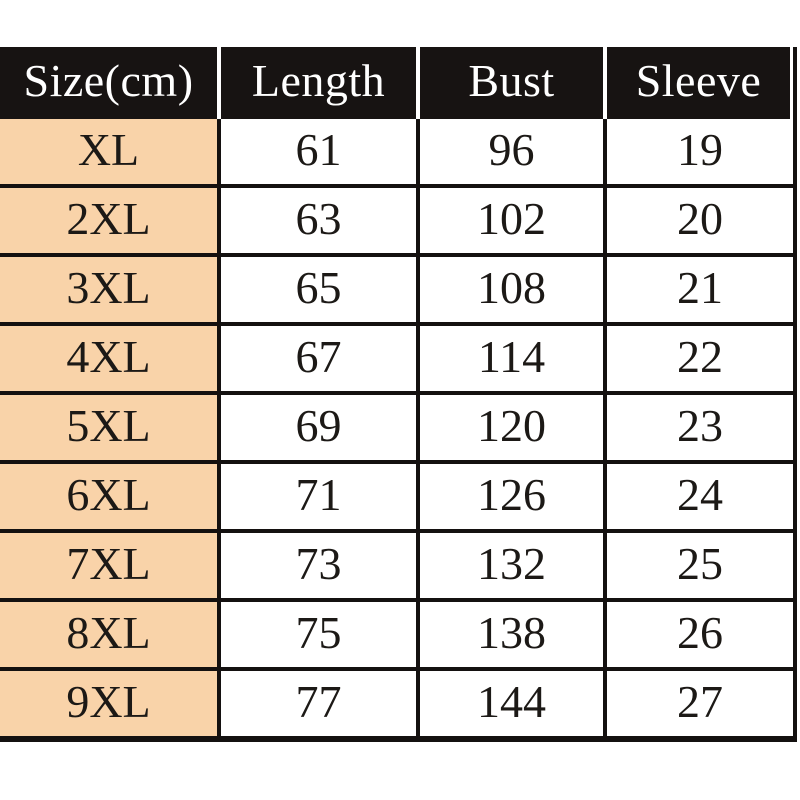  Describe the element at coordinates (511, 289) in the screenshot. I see `bust-cell: 108` at that location.